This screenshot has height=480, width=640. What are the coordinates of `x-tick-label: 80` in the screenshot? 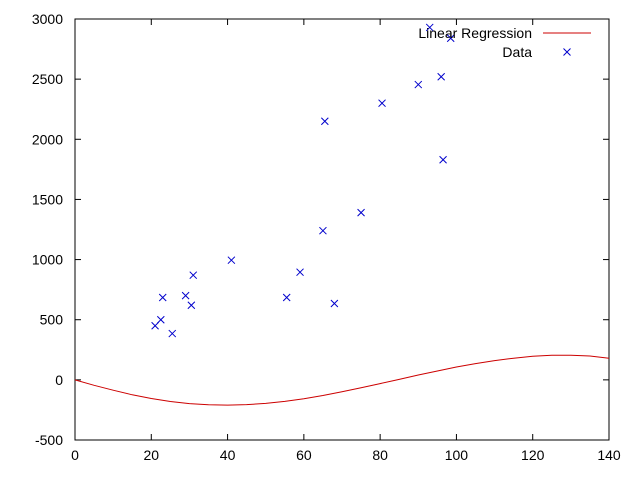 It's located at (380, 455).